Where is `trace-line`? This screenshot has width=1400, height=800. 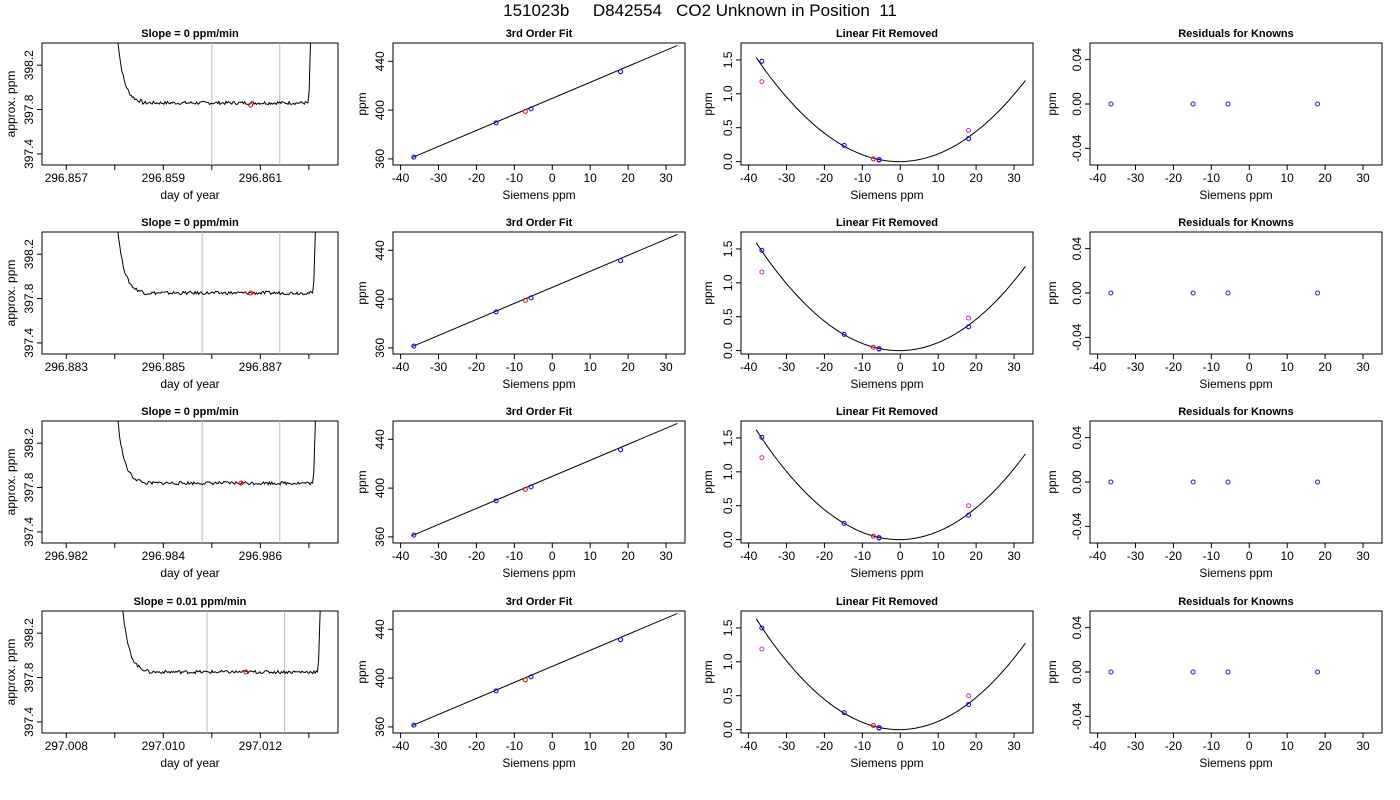
trace-line is located at coordinates (216, 264).